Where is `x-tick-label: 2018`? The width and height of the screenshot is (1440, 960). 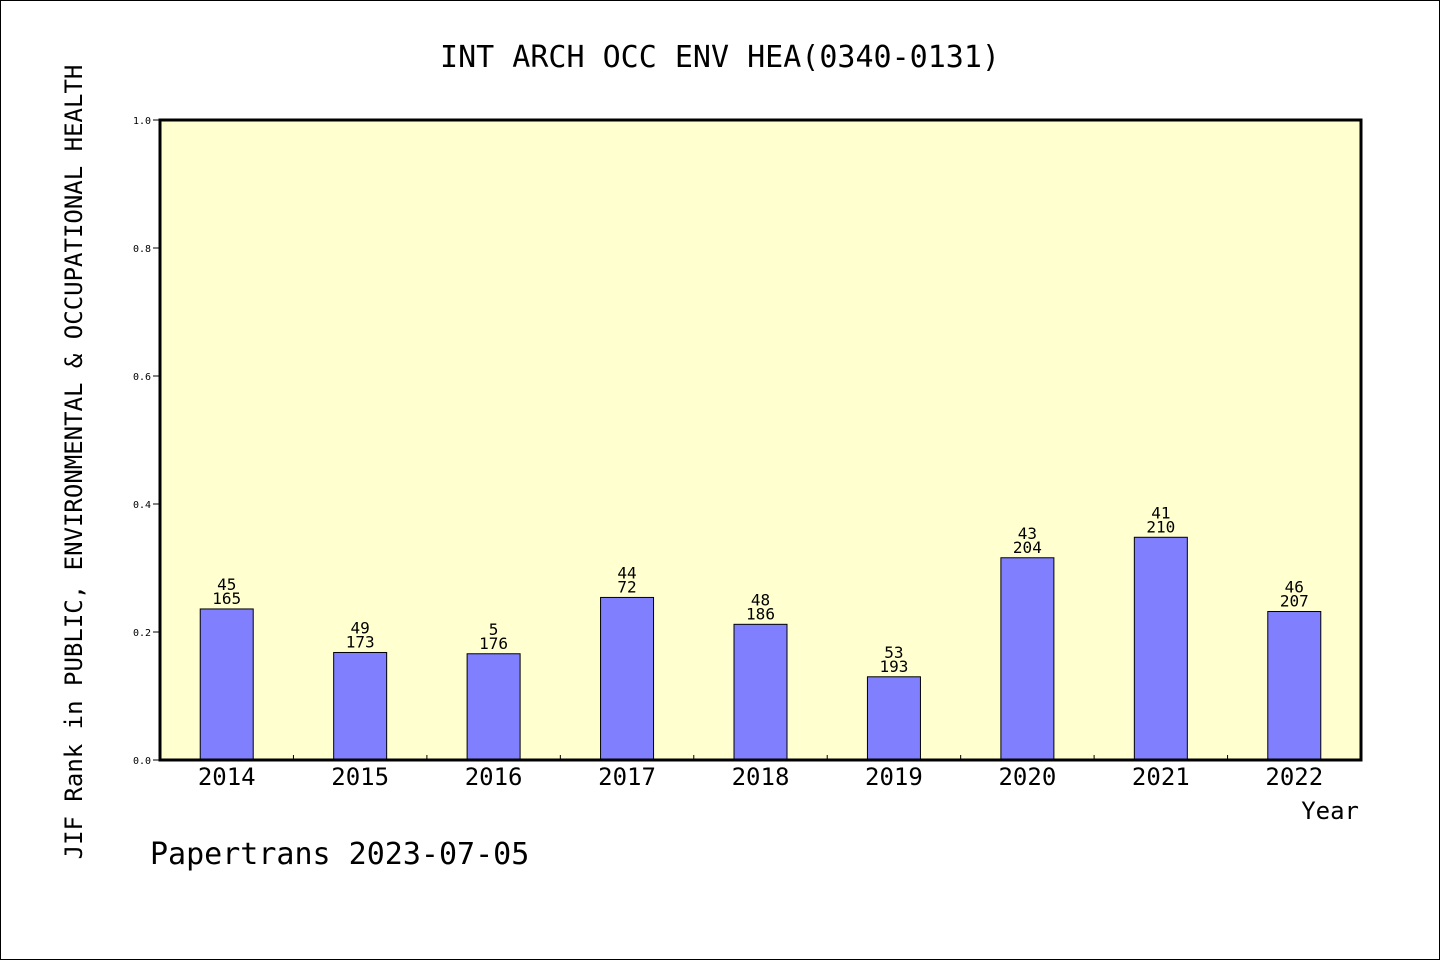 x-tick-label: 2018 is located at coordinates (761, 777).